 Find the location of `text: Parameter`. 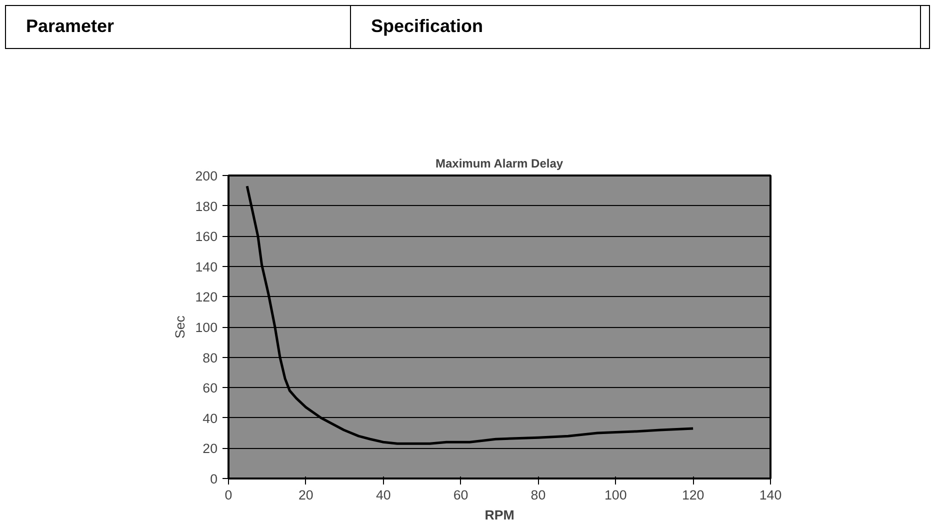

text: Parameter is located at coordinates (178, 27).